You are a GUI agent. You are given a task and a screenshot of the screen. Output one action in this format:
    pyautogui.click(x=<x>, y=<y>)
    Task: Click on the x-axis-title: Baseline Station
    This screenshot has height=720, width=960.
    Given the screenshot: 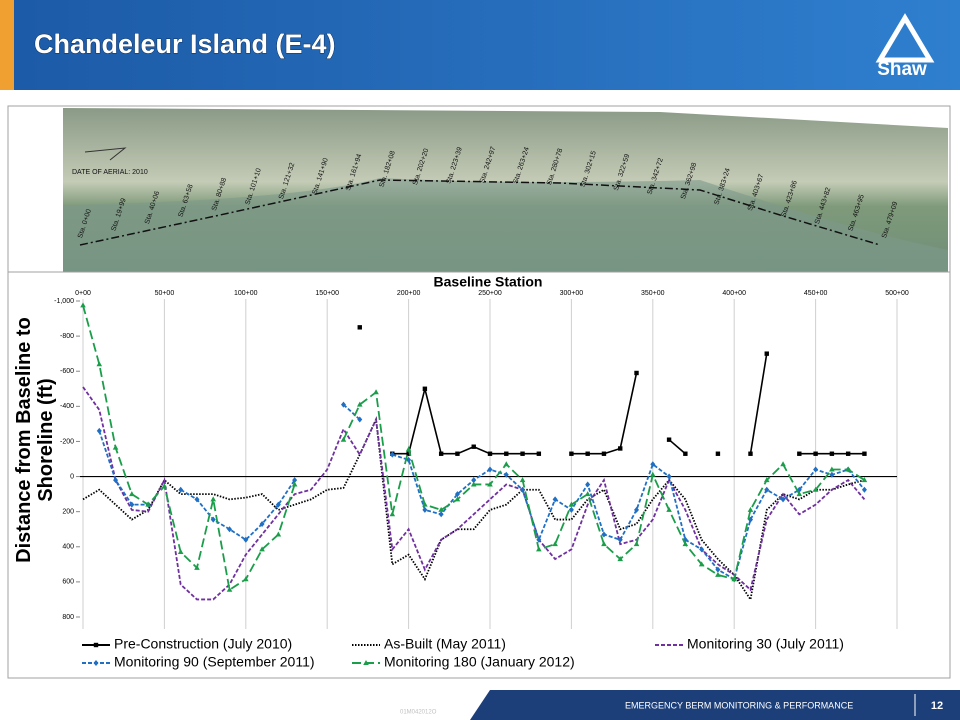 What is the action you would take?
    pyautogui.click(x=488, y=282)
    